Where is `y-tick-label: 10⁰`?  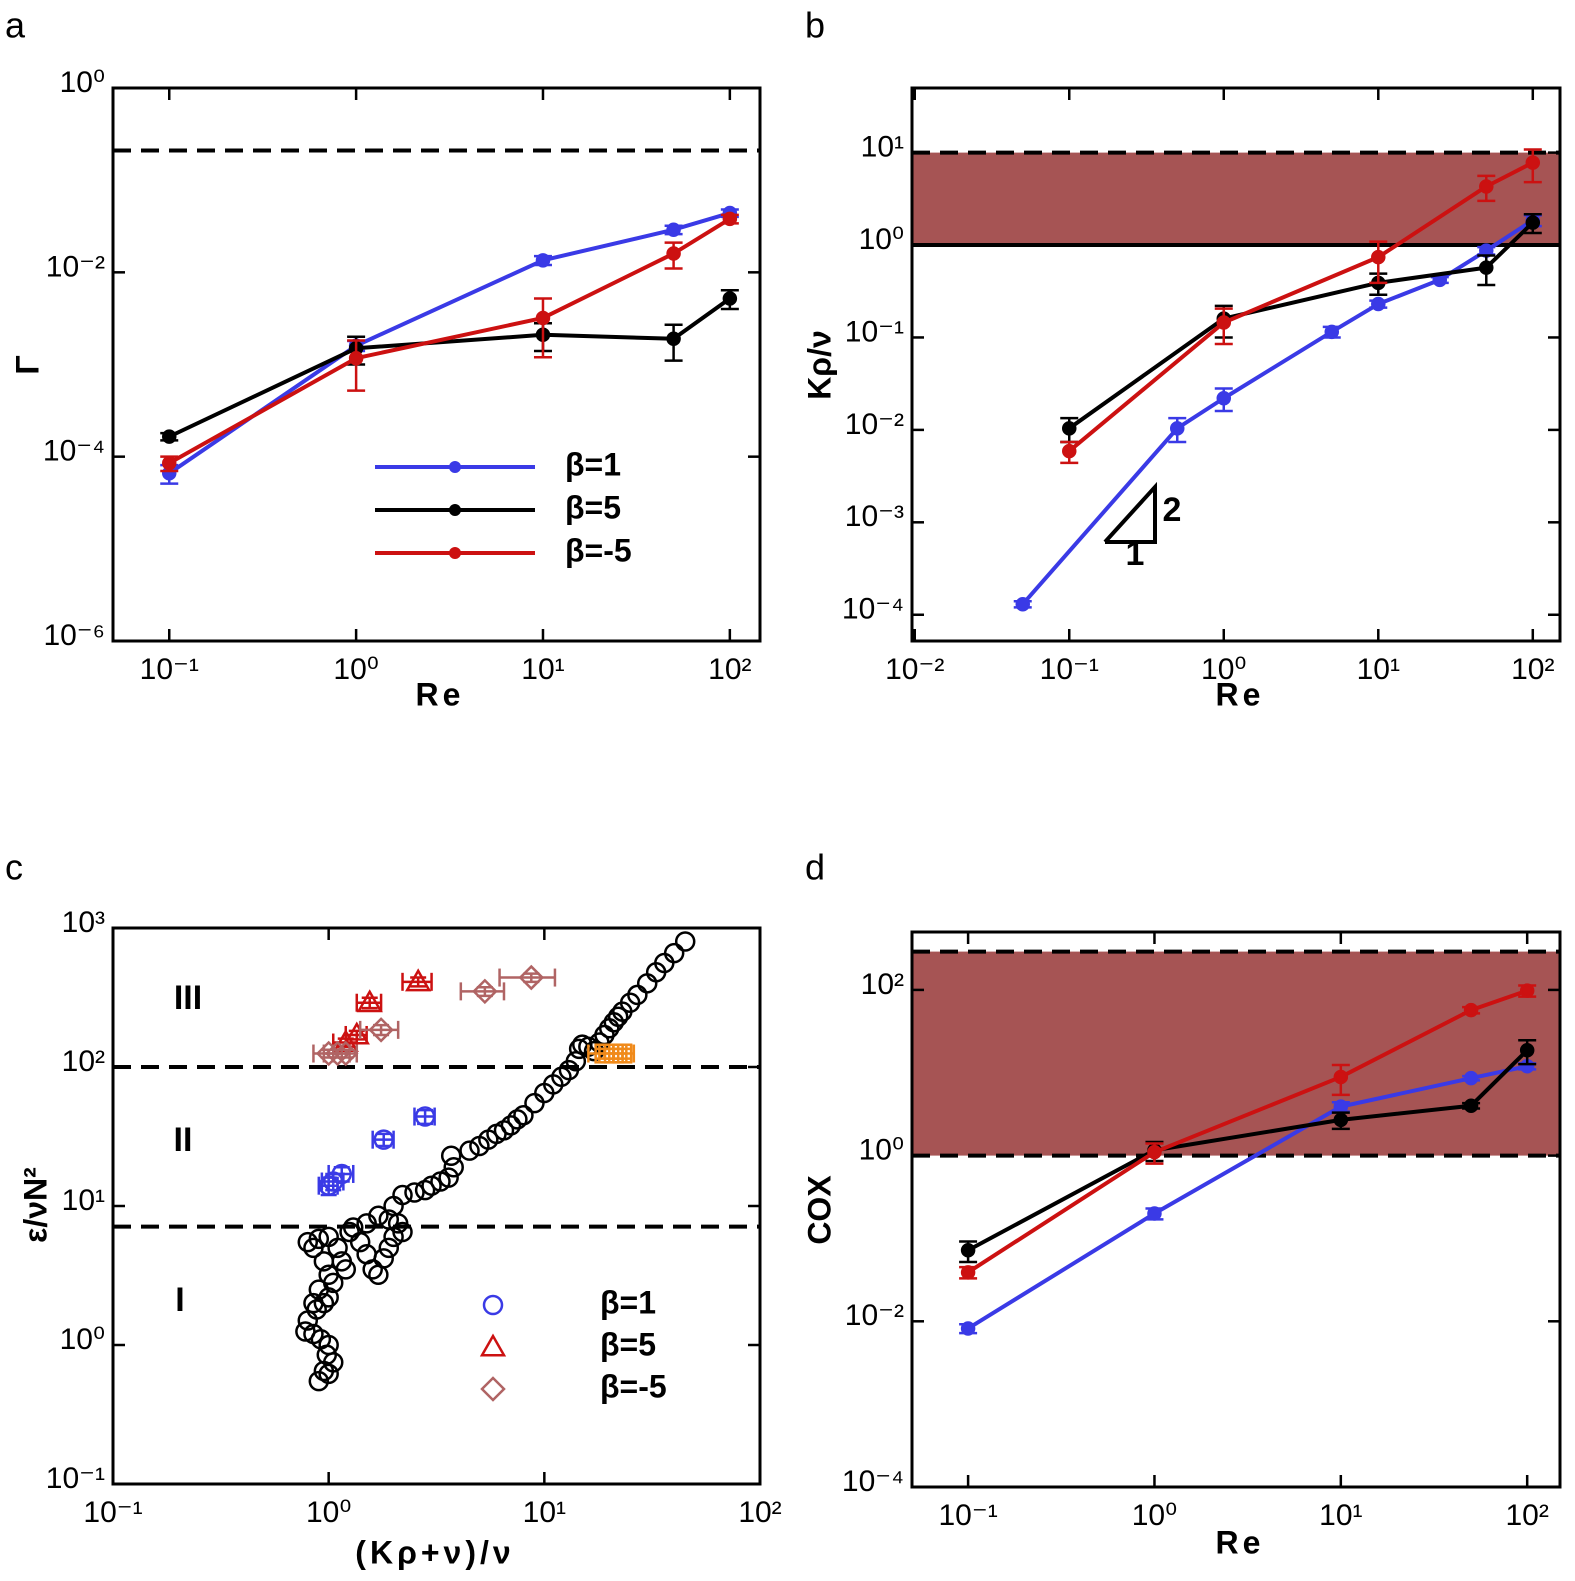 y-tick-label: 10⁰ is located at coordinates (82, 1339).